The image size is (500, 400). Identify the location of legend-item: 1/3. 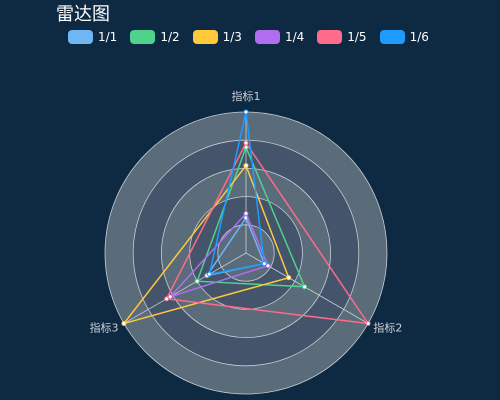
(217, 37).